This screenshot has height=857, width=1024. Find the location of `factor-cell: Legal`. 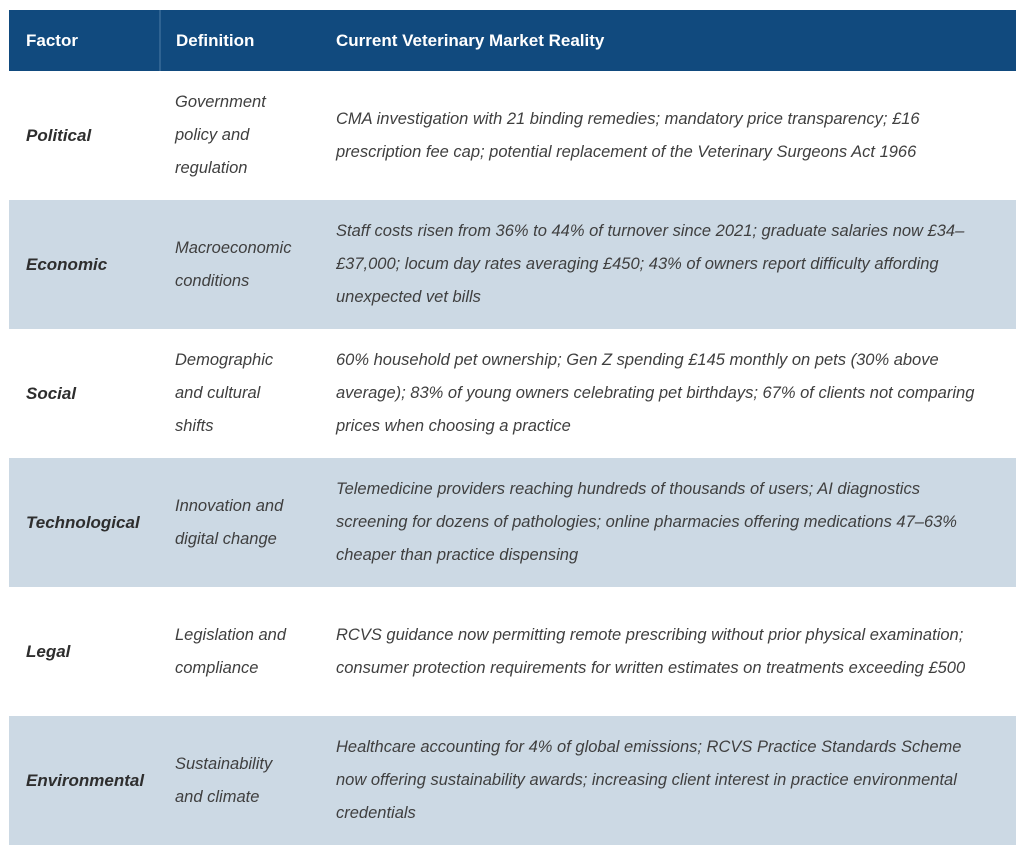

factor-cell: Legal is located at coordinates (48, 651).